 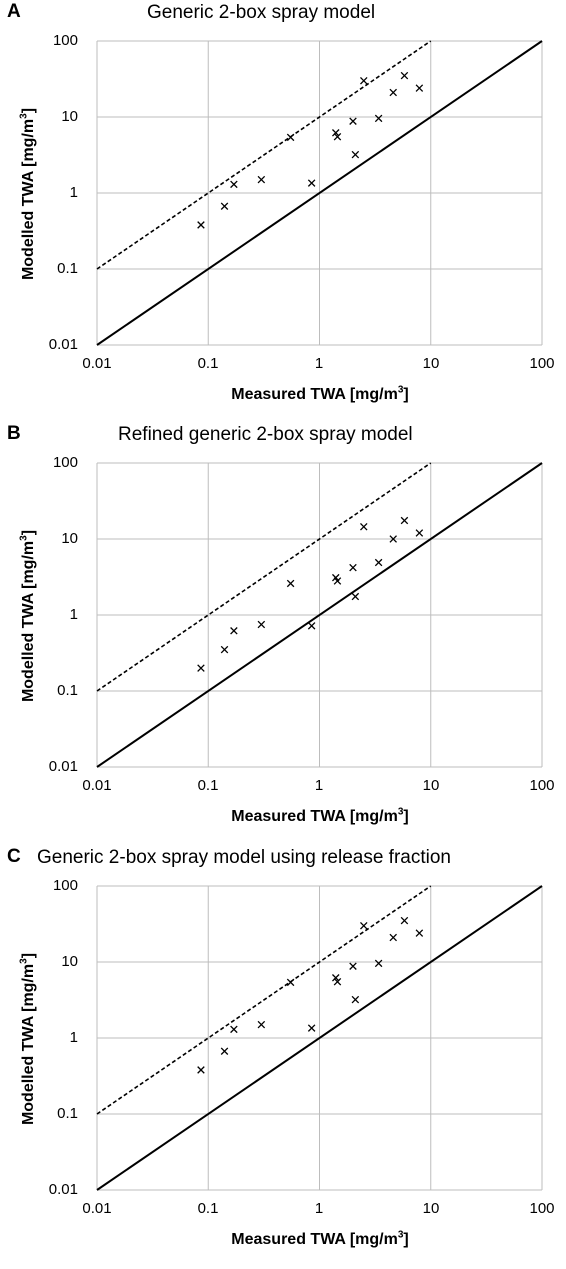 I want to click on chart-title: Generic 2-box spray model, so click(x=261, y=12).